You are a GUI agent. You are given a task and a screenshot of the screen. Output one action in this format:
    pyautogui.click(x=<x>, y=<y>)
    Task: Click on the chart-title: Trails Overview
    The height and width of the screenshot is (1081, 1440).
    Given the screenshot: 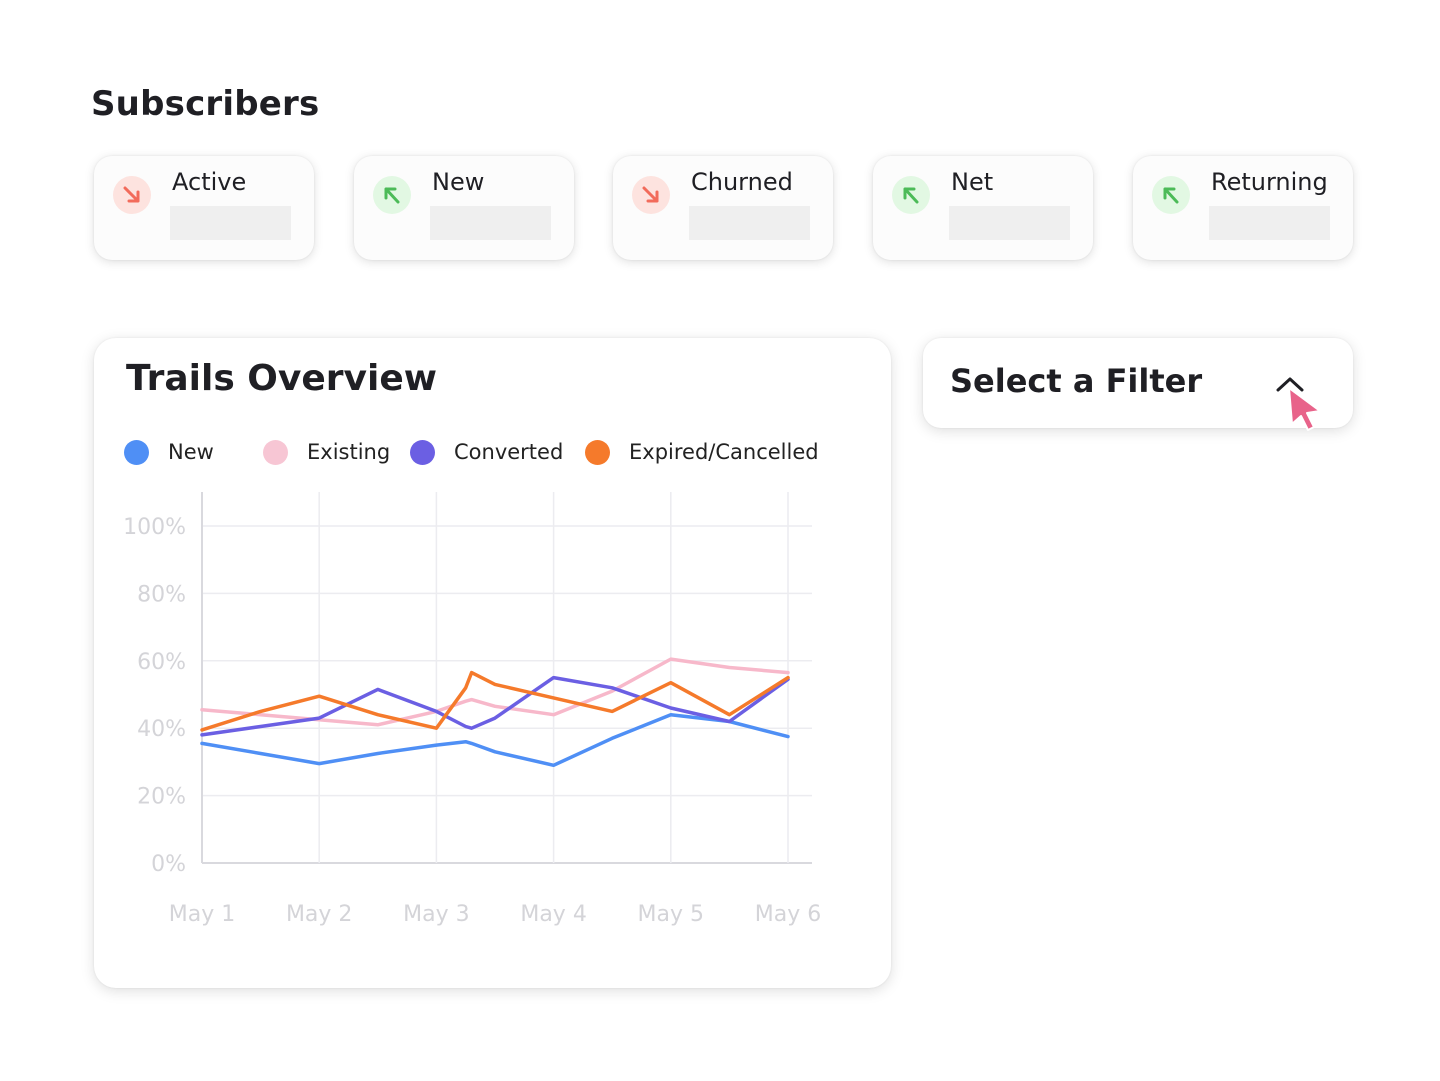 What is the action you would take?
    pyautogui.click(x=282, y=378)
    